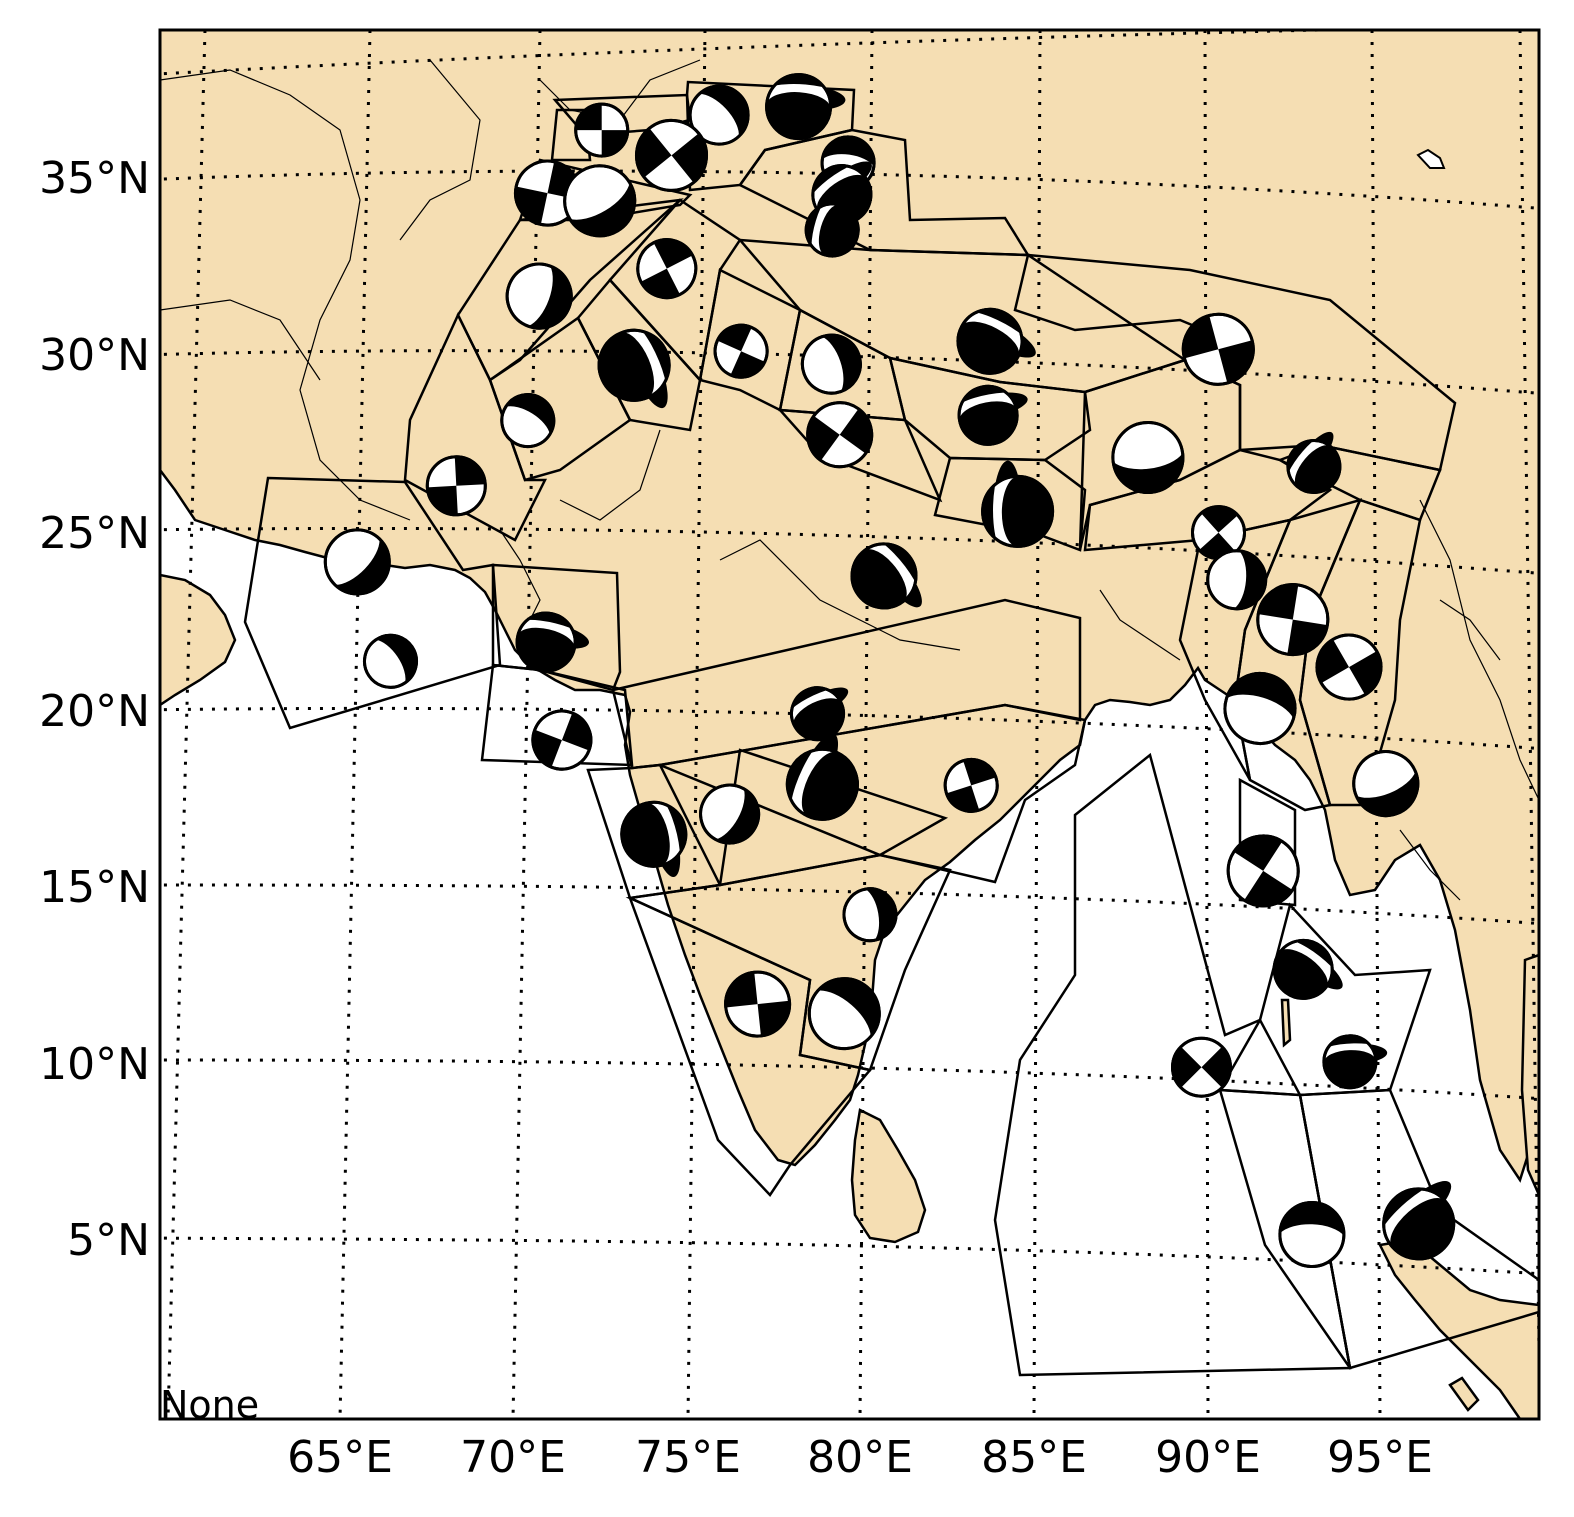  What do you see at coordinates (1431, 158) in the screenshot?
I see `tibet-lake` at bounding box center [1431, 158].